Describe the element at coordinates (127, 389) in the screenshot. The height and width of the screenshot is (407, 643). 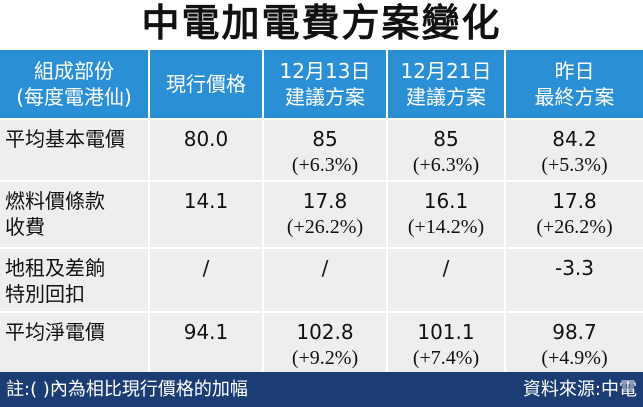
I see `footnote: 註:( )內為相比現行價格的加幅` at that location.